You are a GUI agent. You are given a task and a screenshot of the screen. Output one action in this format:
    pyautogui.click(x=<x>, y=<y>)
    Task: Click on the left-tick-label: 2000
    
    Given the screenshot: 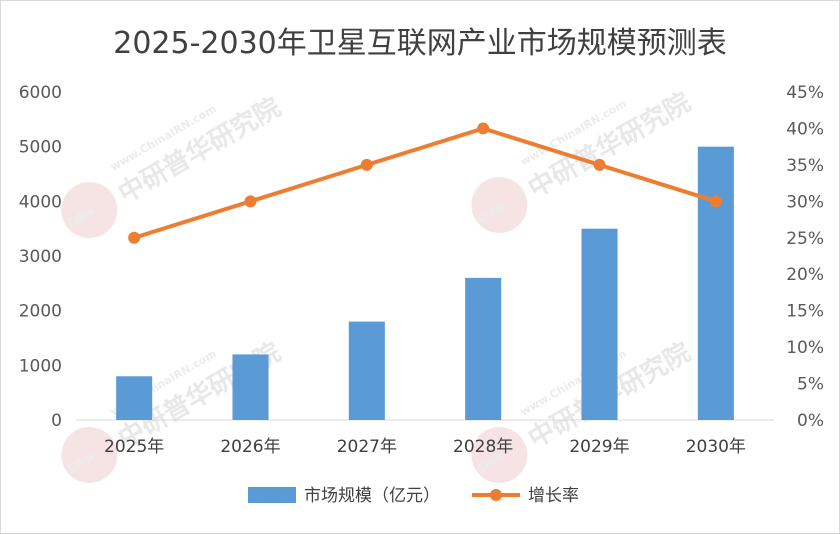 What is the action you would take?
    pyautogui.click(x=40, y=312)
    